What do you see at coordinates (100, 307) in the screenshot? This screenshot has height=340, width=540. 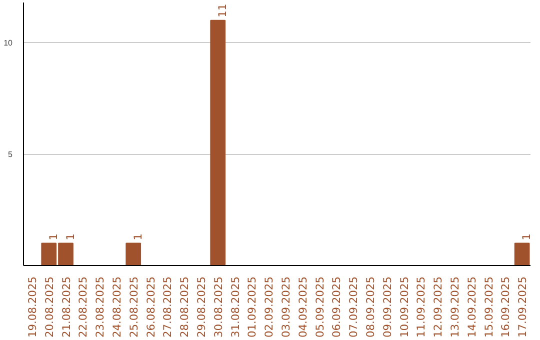 I see `x-tick-label: 23.08.2025` at bounding box center [100, 307].